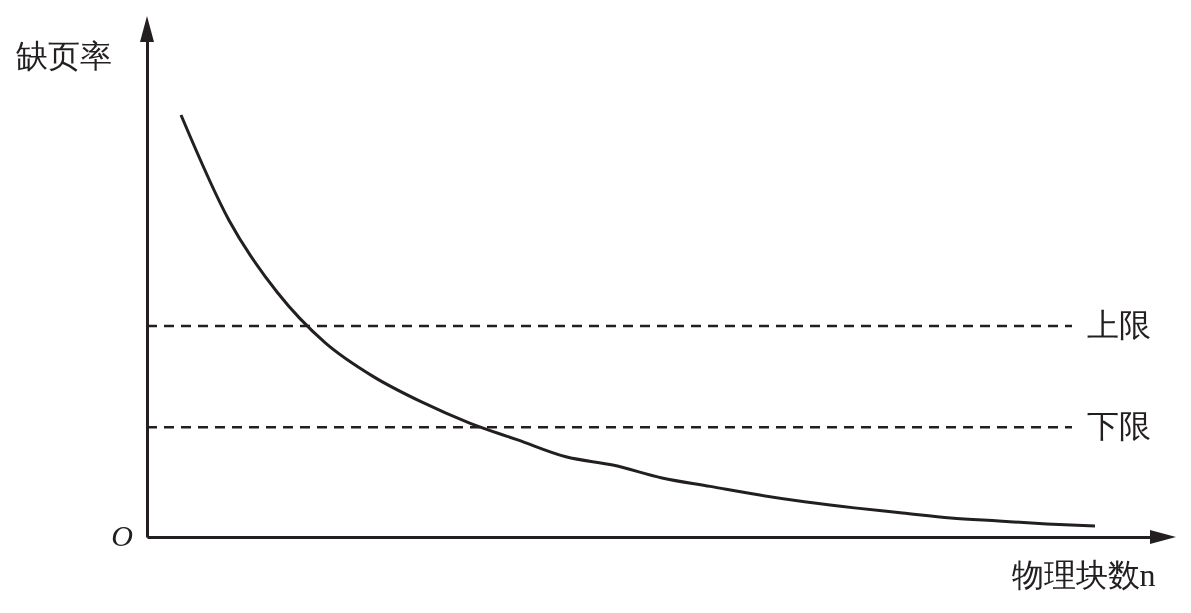 The width and height of the screenshot is (1191, 613). I want to click on ref-line-label: 上限, so click(1119, 325).